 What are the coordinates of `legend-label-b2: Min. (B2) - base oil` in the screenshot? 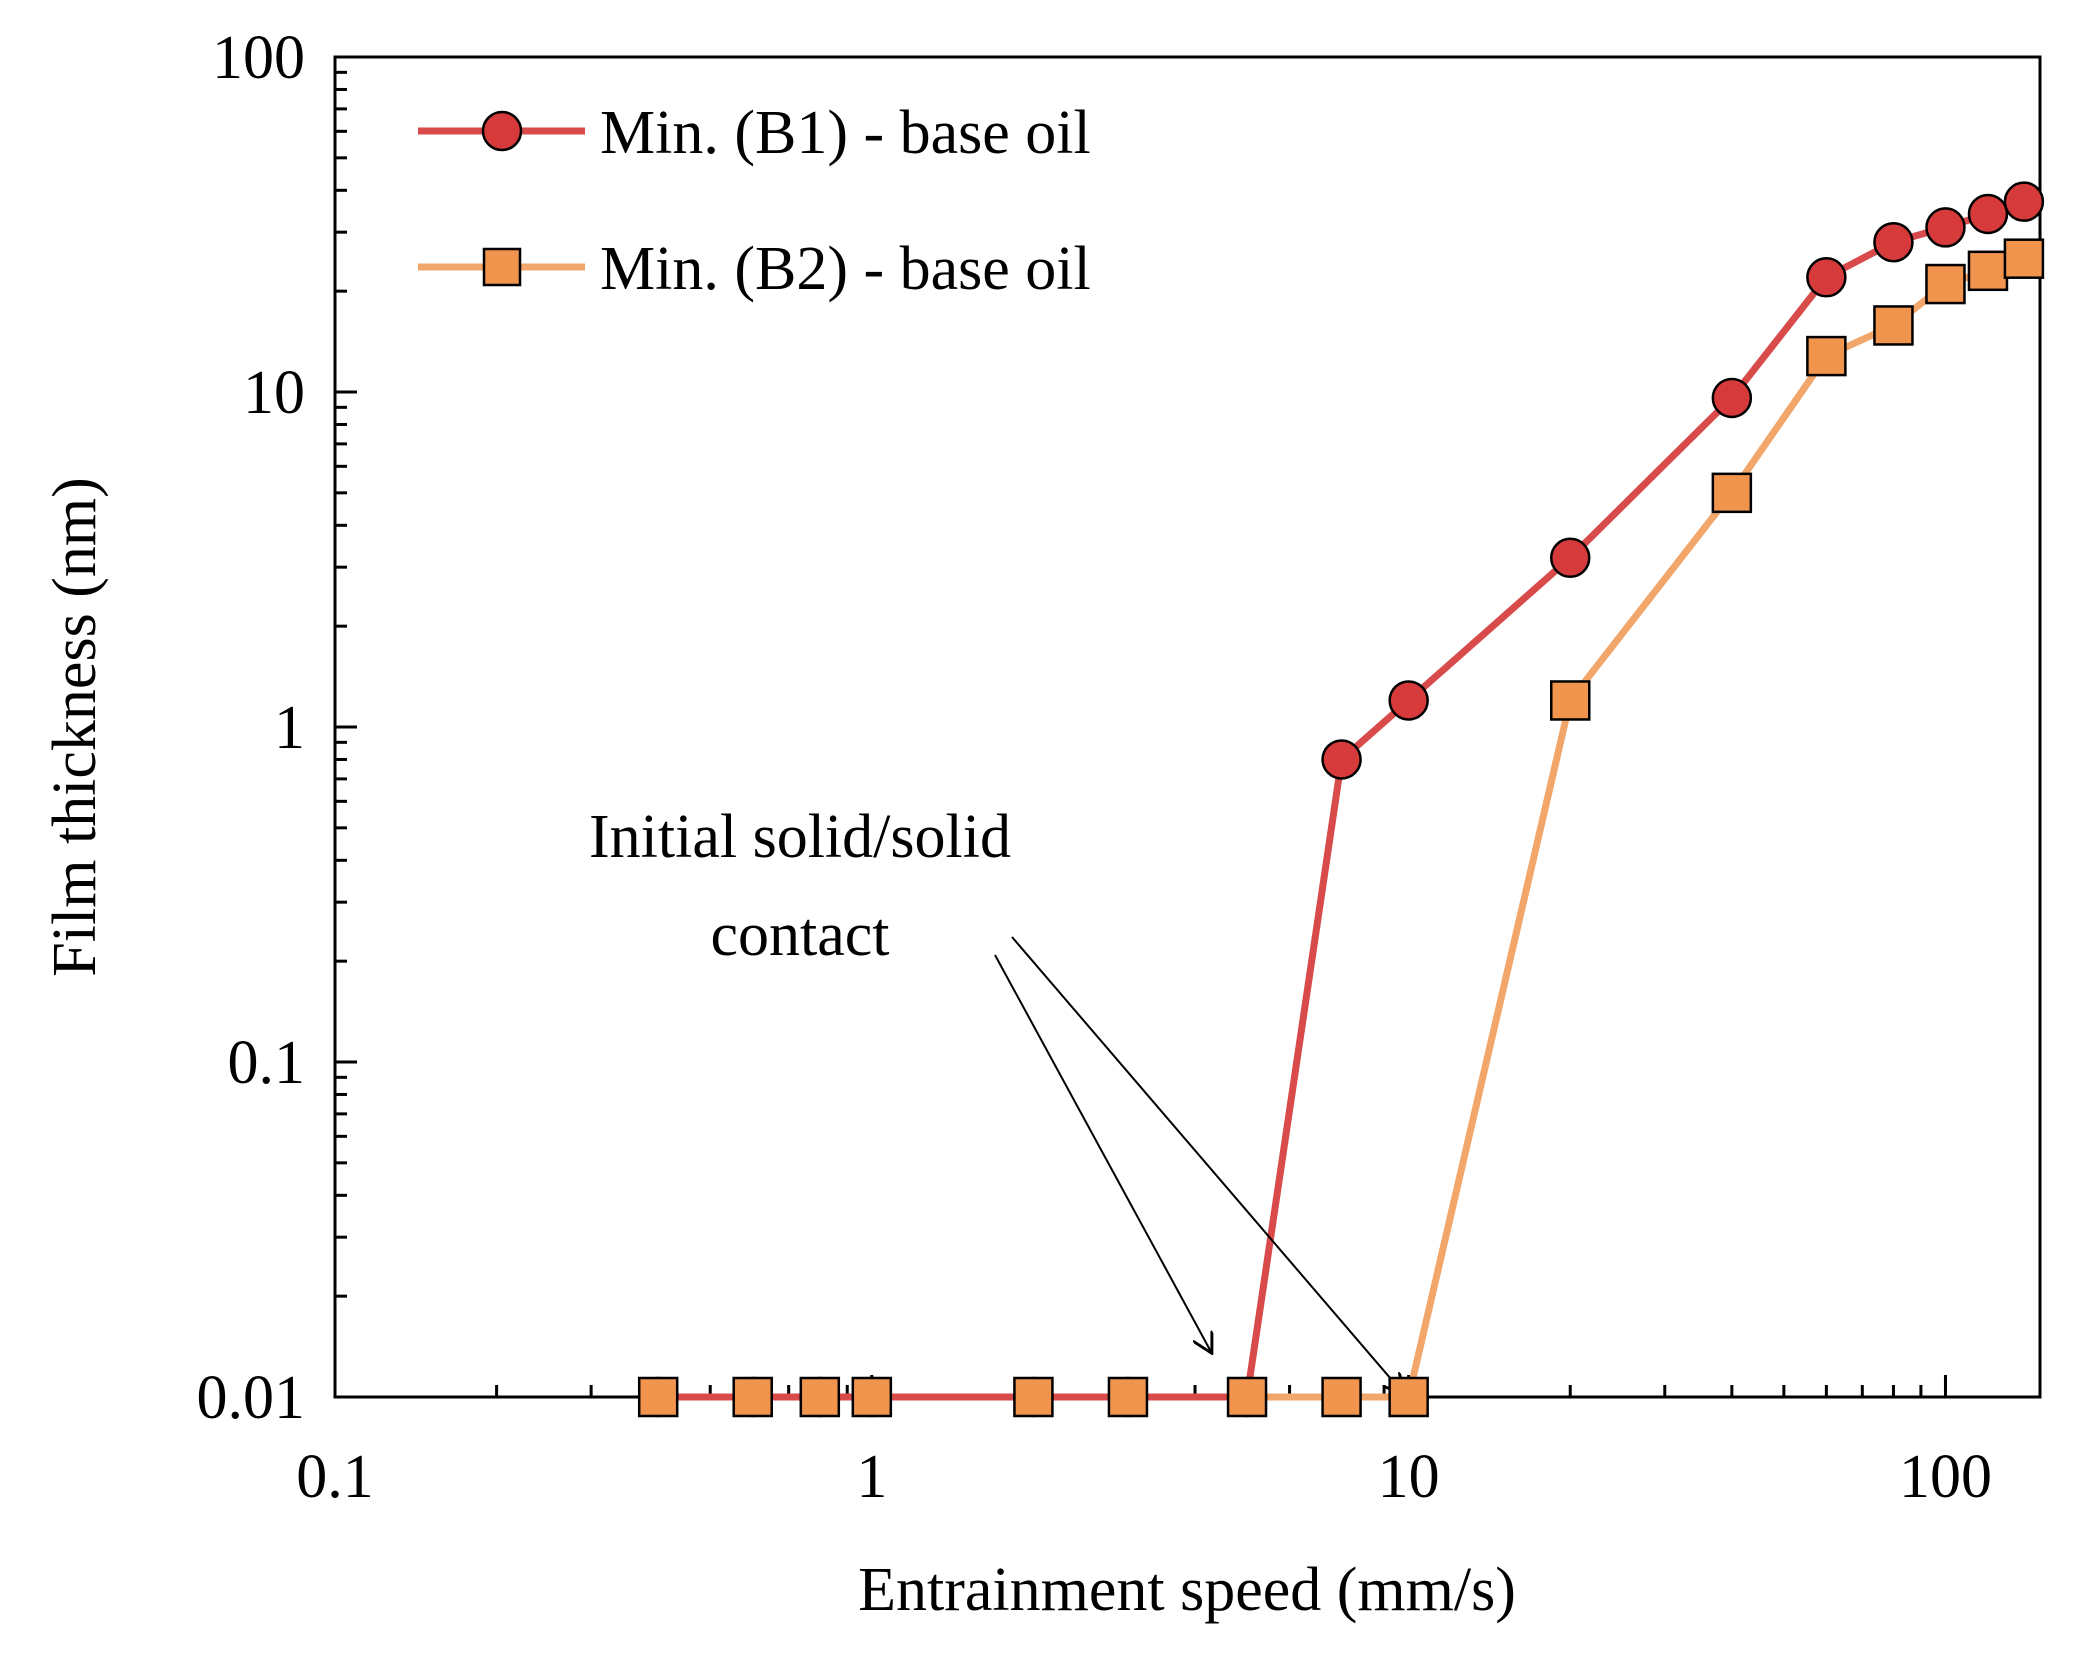 It's located at (845, 269).